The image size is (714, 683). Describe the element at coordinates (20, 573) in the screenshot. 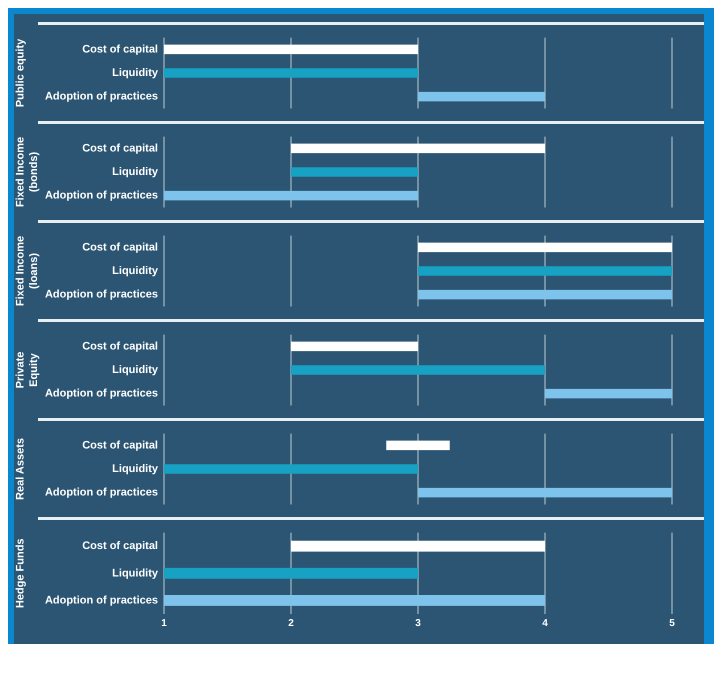

I see `y-axis-title: Hedge Funds` at that location.